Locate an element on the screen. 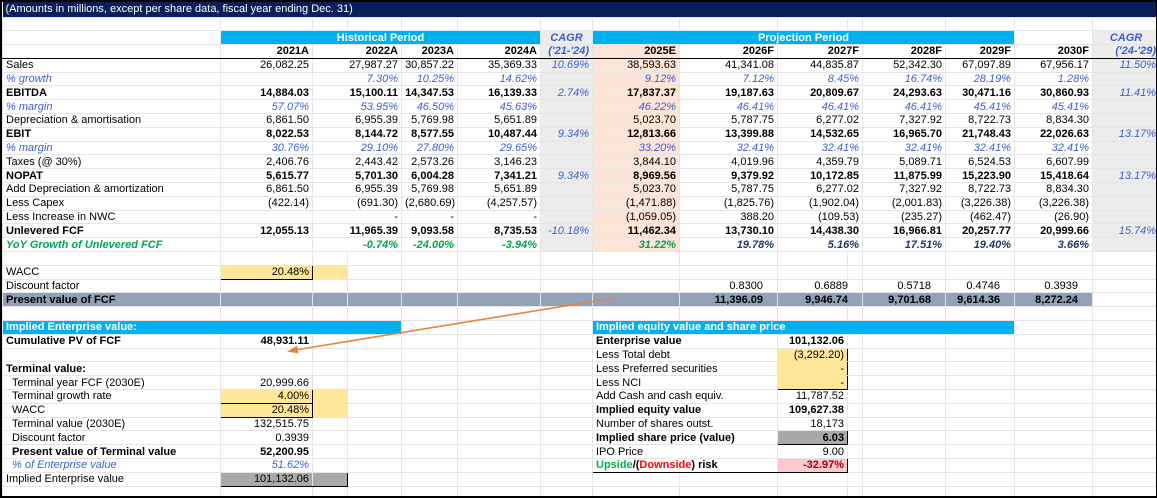 This screenshot has height=498, width=1157. row-label-shares-outst: Number of shares outst. is located at coordinates (685, 424).